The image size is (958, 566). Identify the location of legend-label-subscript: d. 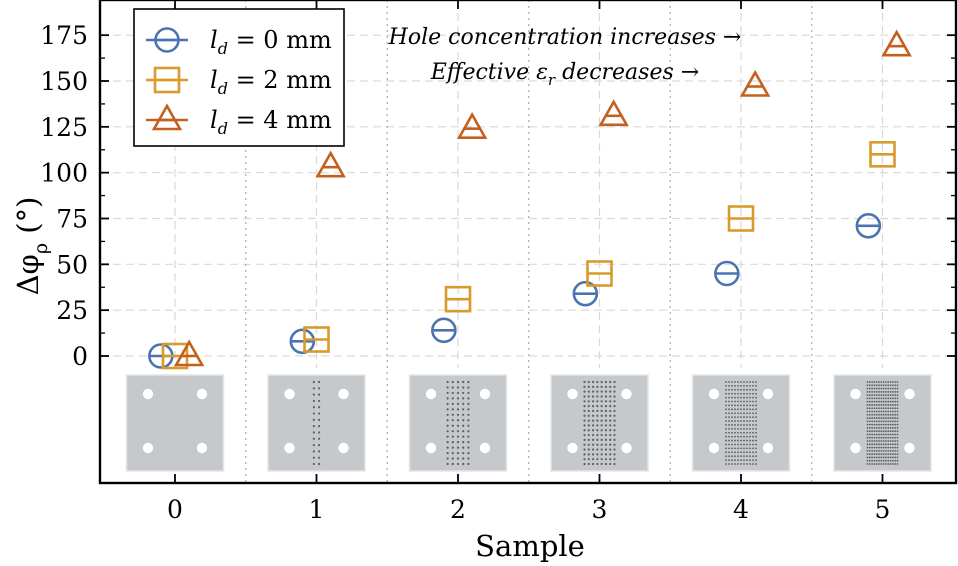
(223, 48).